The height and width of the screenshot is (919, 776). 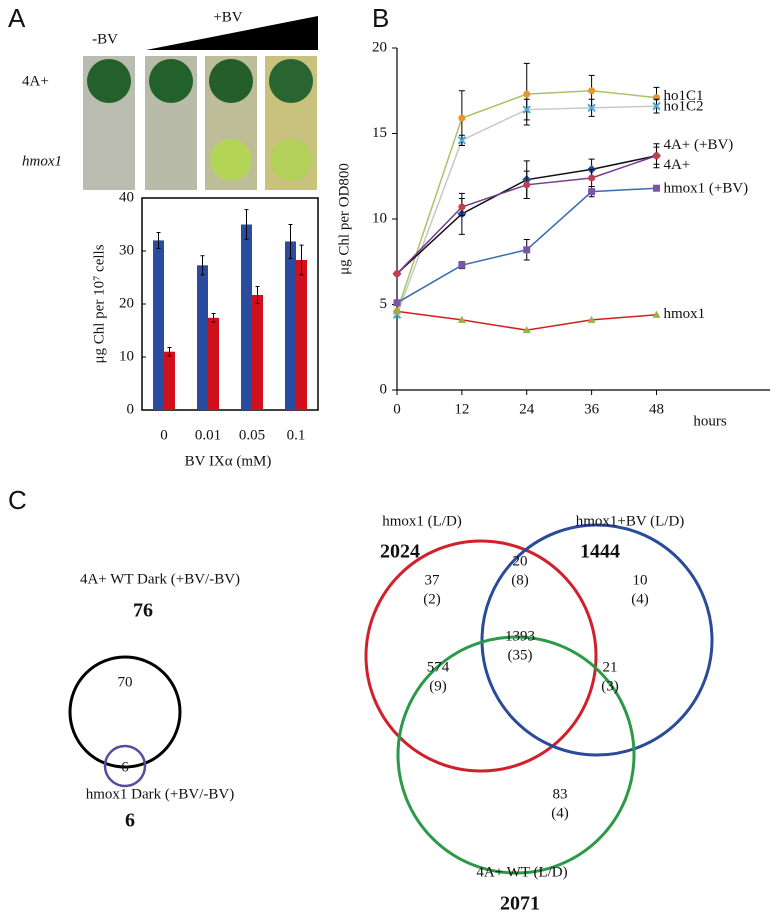 What do you see at coordinates (630, 521) in the screenshot?
I see `set-name: hmox1+BV (L/D)` at bounding box center [630, 521].